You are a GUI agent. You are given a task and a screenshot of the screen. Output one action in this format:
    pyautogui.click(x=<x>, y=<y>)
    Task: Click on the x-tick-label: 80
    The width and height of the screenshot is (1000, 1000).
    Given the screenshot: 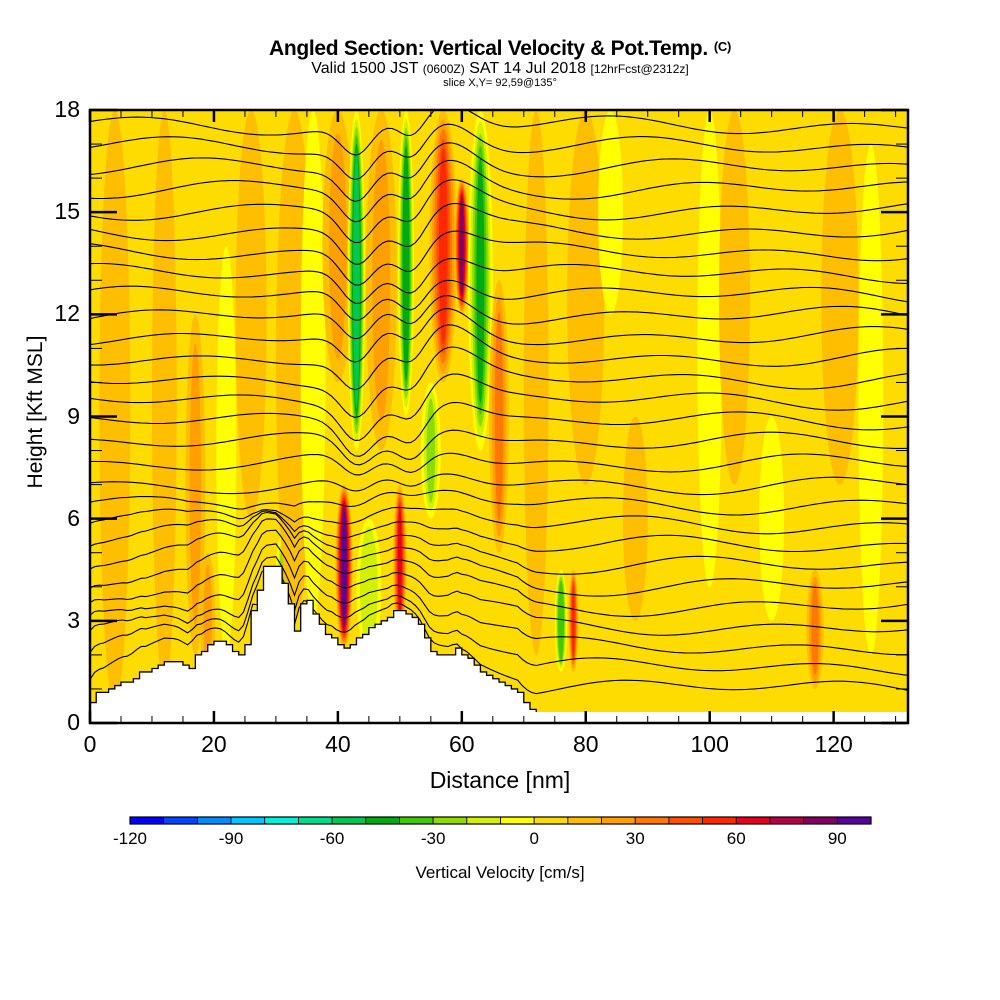 What is the action you would take?
    pyautogui.click(x=585, y=744)
    